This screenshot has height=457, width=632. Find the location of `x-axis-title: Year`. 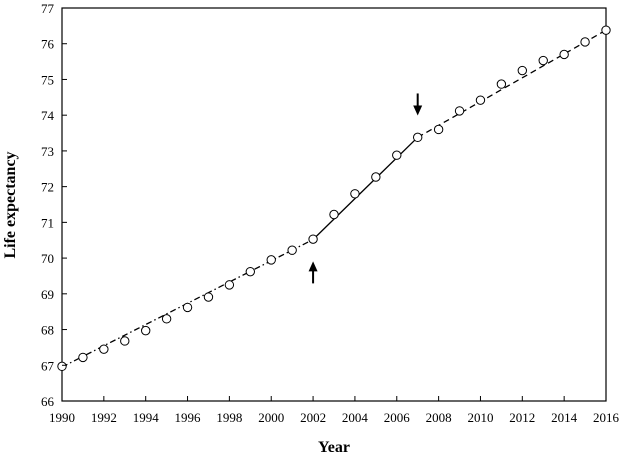

x-axis-title: Year is located at coordinates (334, 447).